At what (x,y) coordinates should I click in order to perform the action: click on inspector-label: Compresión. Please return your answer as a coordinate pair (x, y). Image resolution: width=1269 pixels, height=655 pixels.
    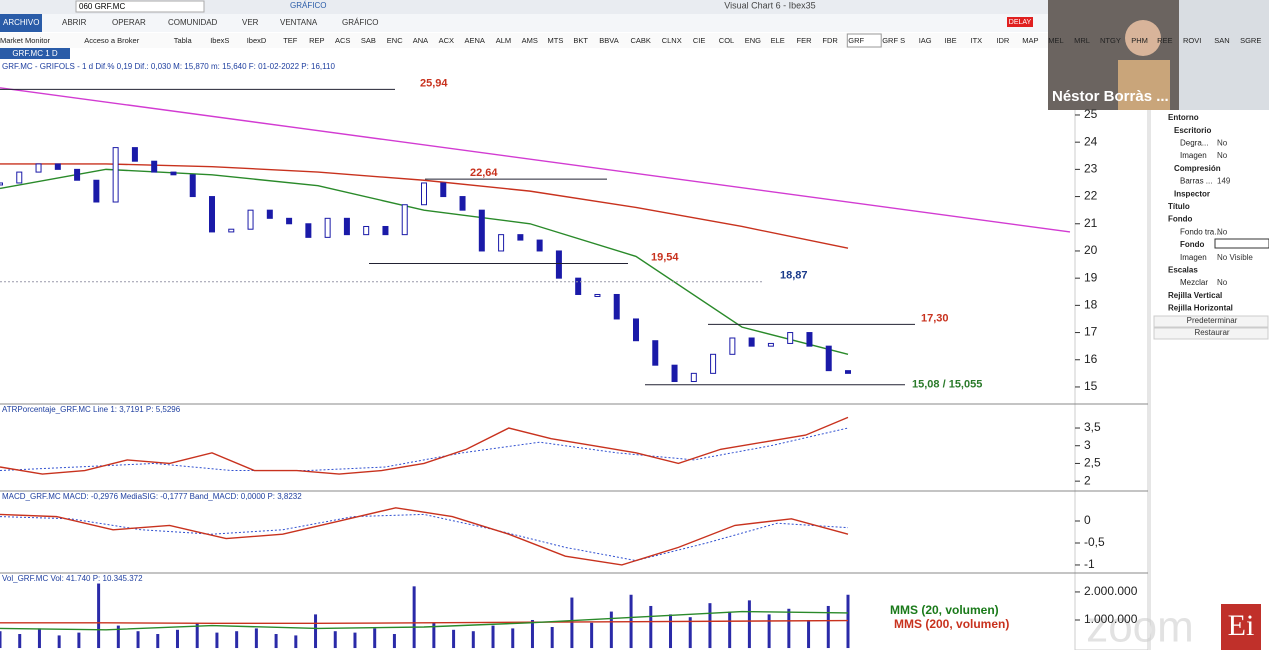
    Looking at the image, I should click on (1197, 168).